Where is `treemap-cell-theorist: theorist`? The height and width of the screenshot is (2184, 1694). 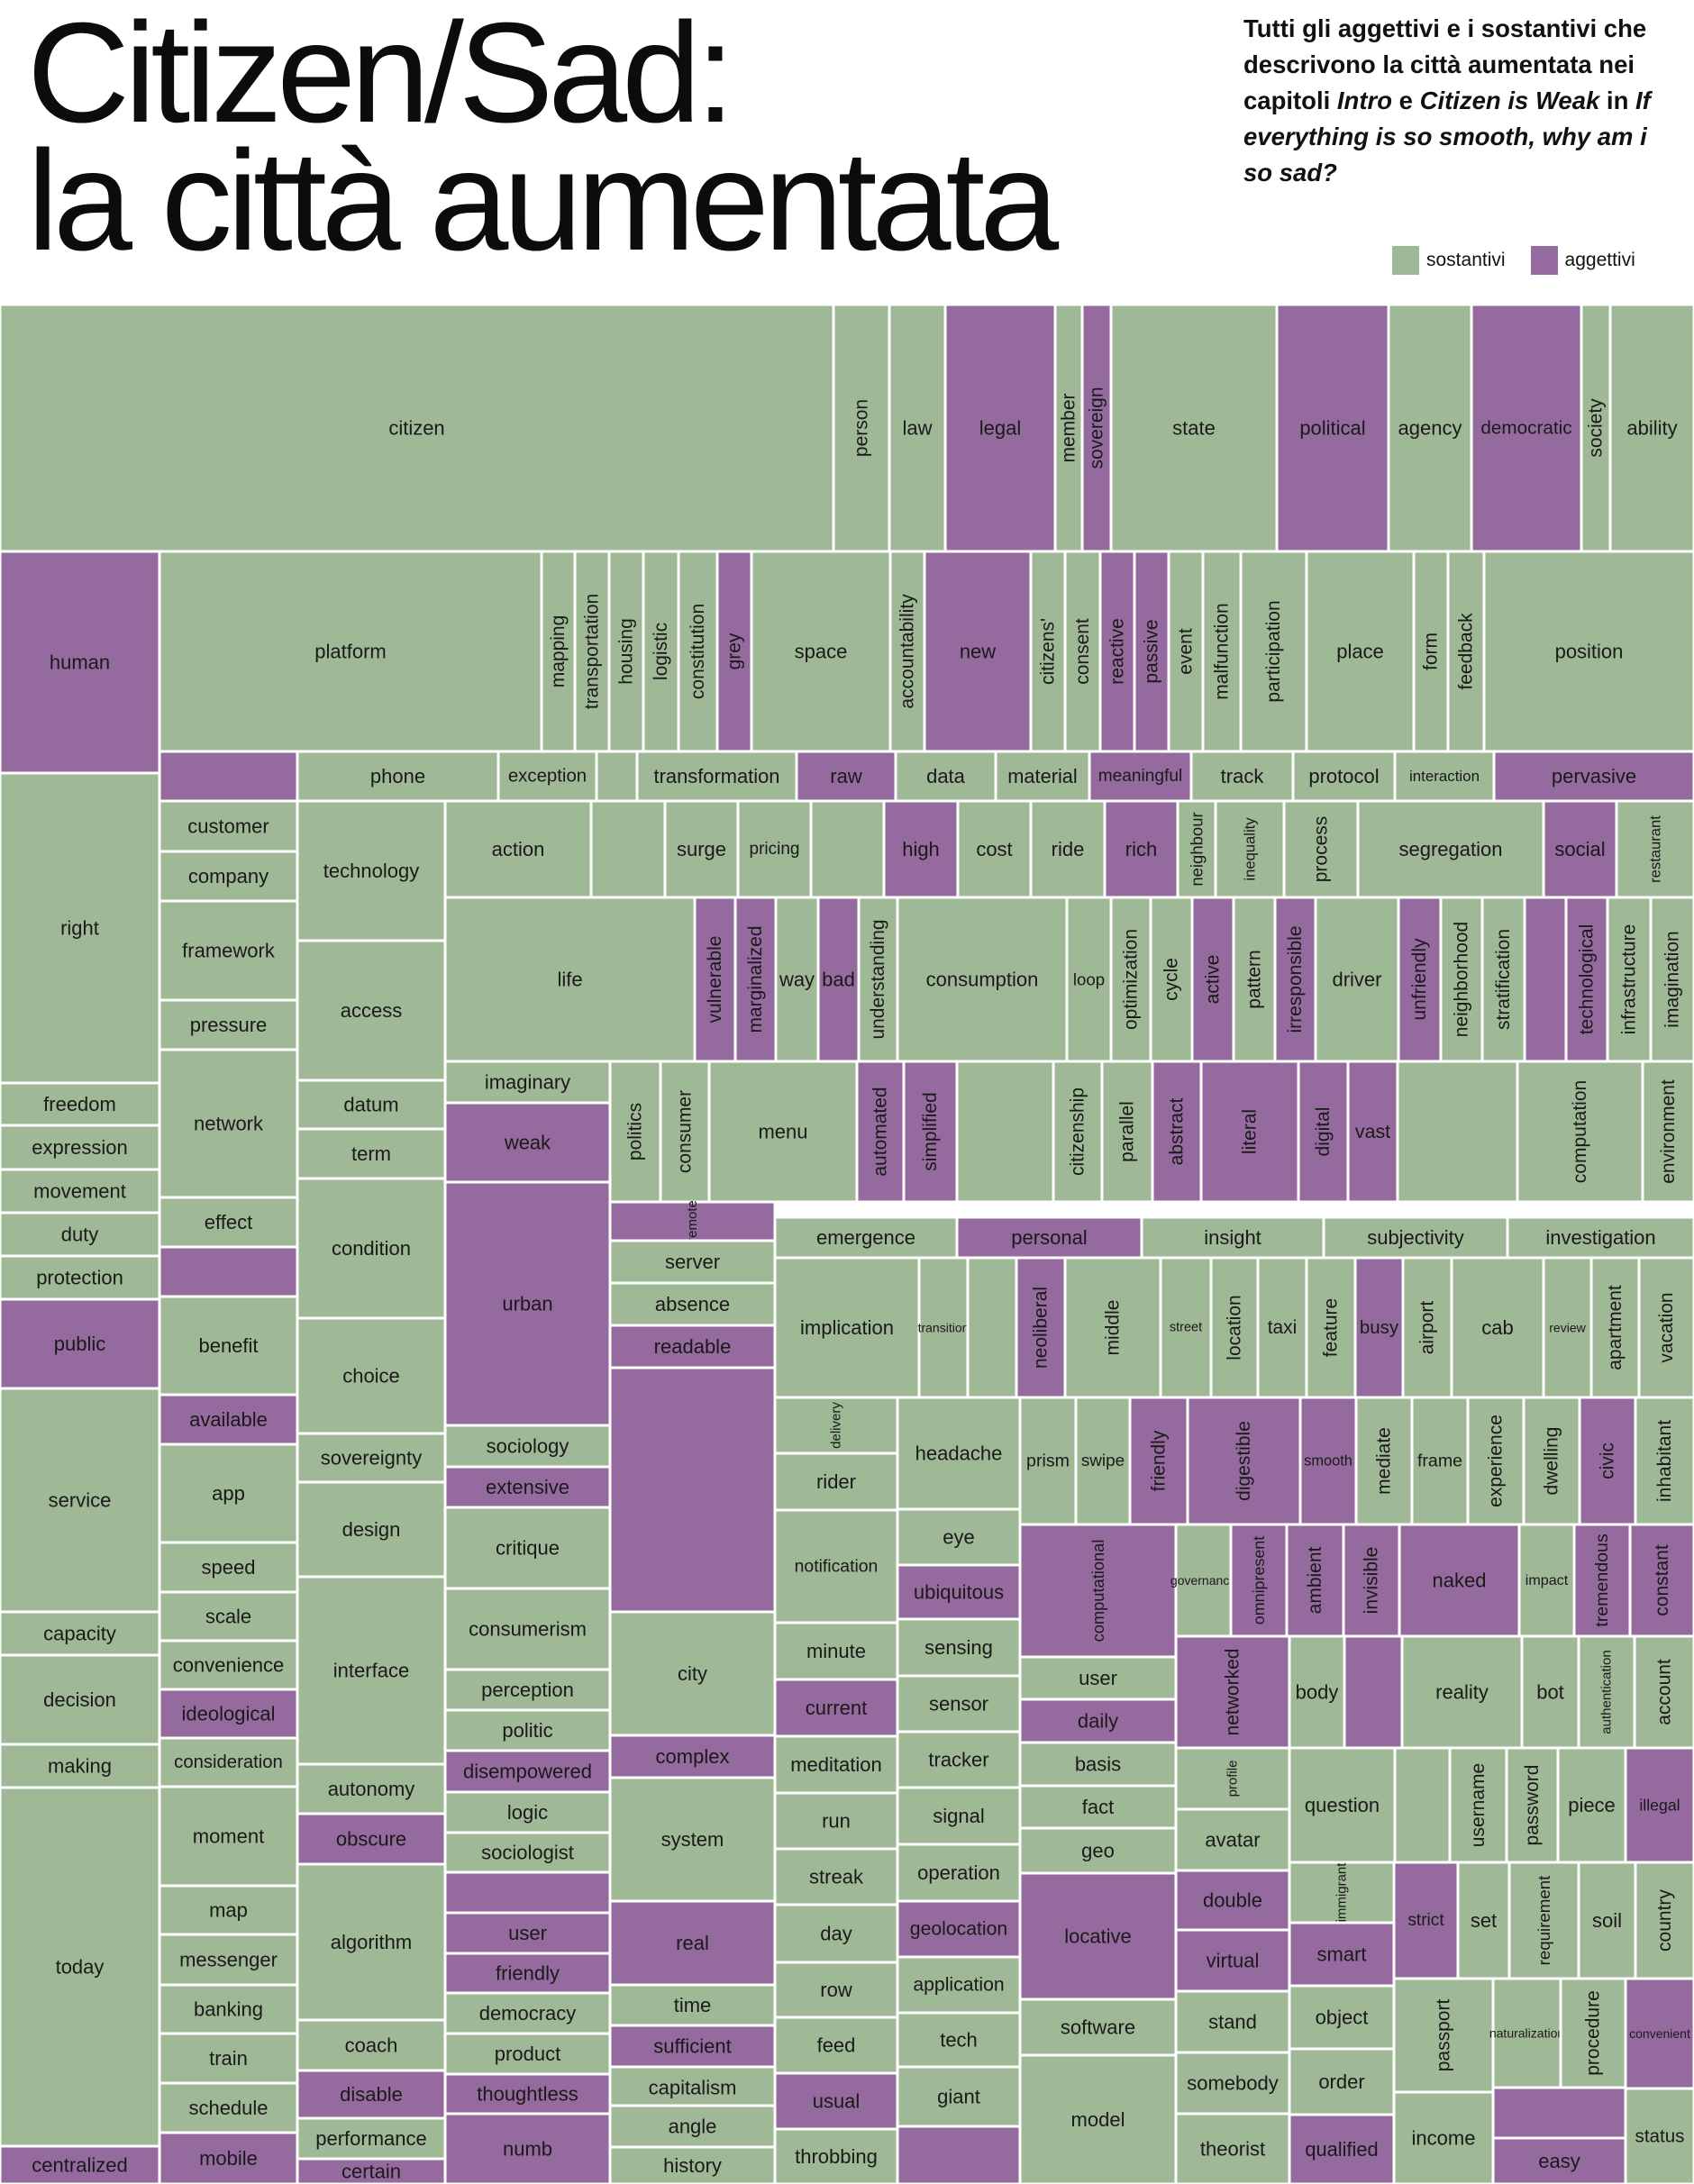
treemap-cell-theorist: theorist is located at coordinates (1232, 2148).